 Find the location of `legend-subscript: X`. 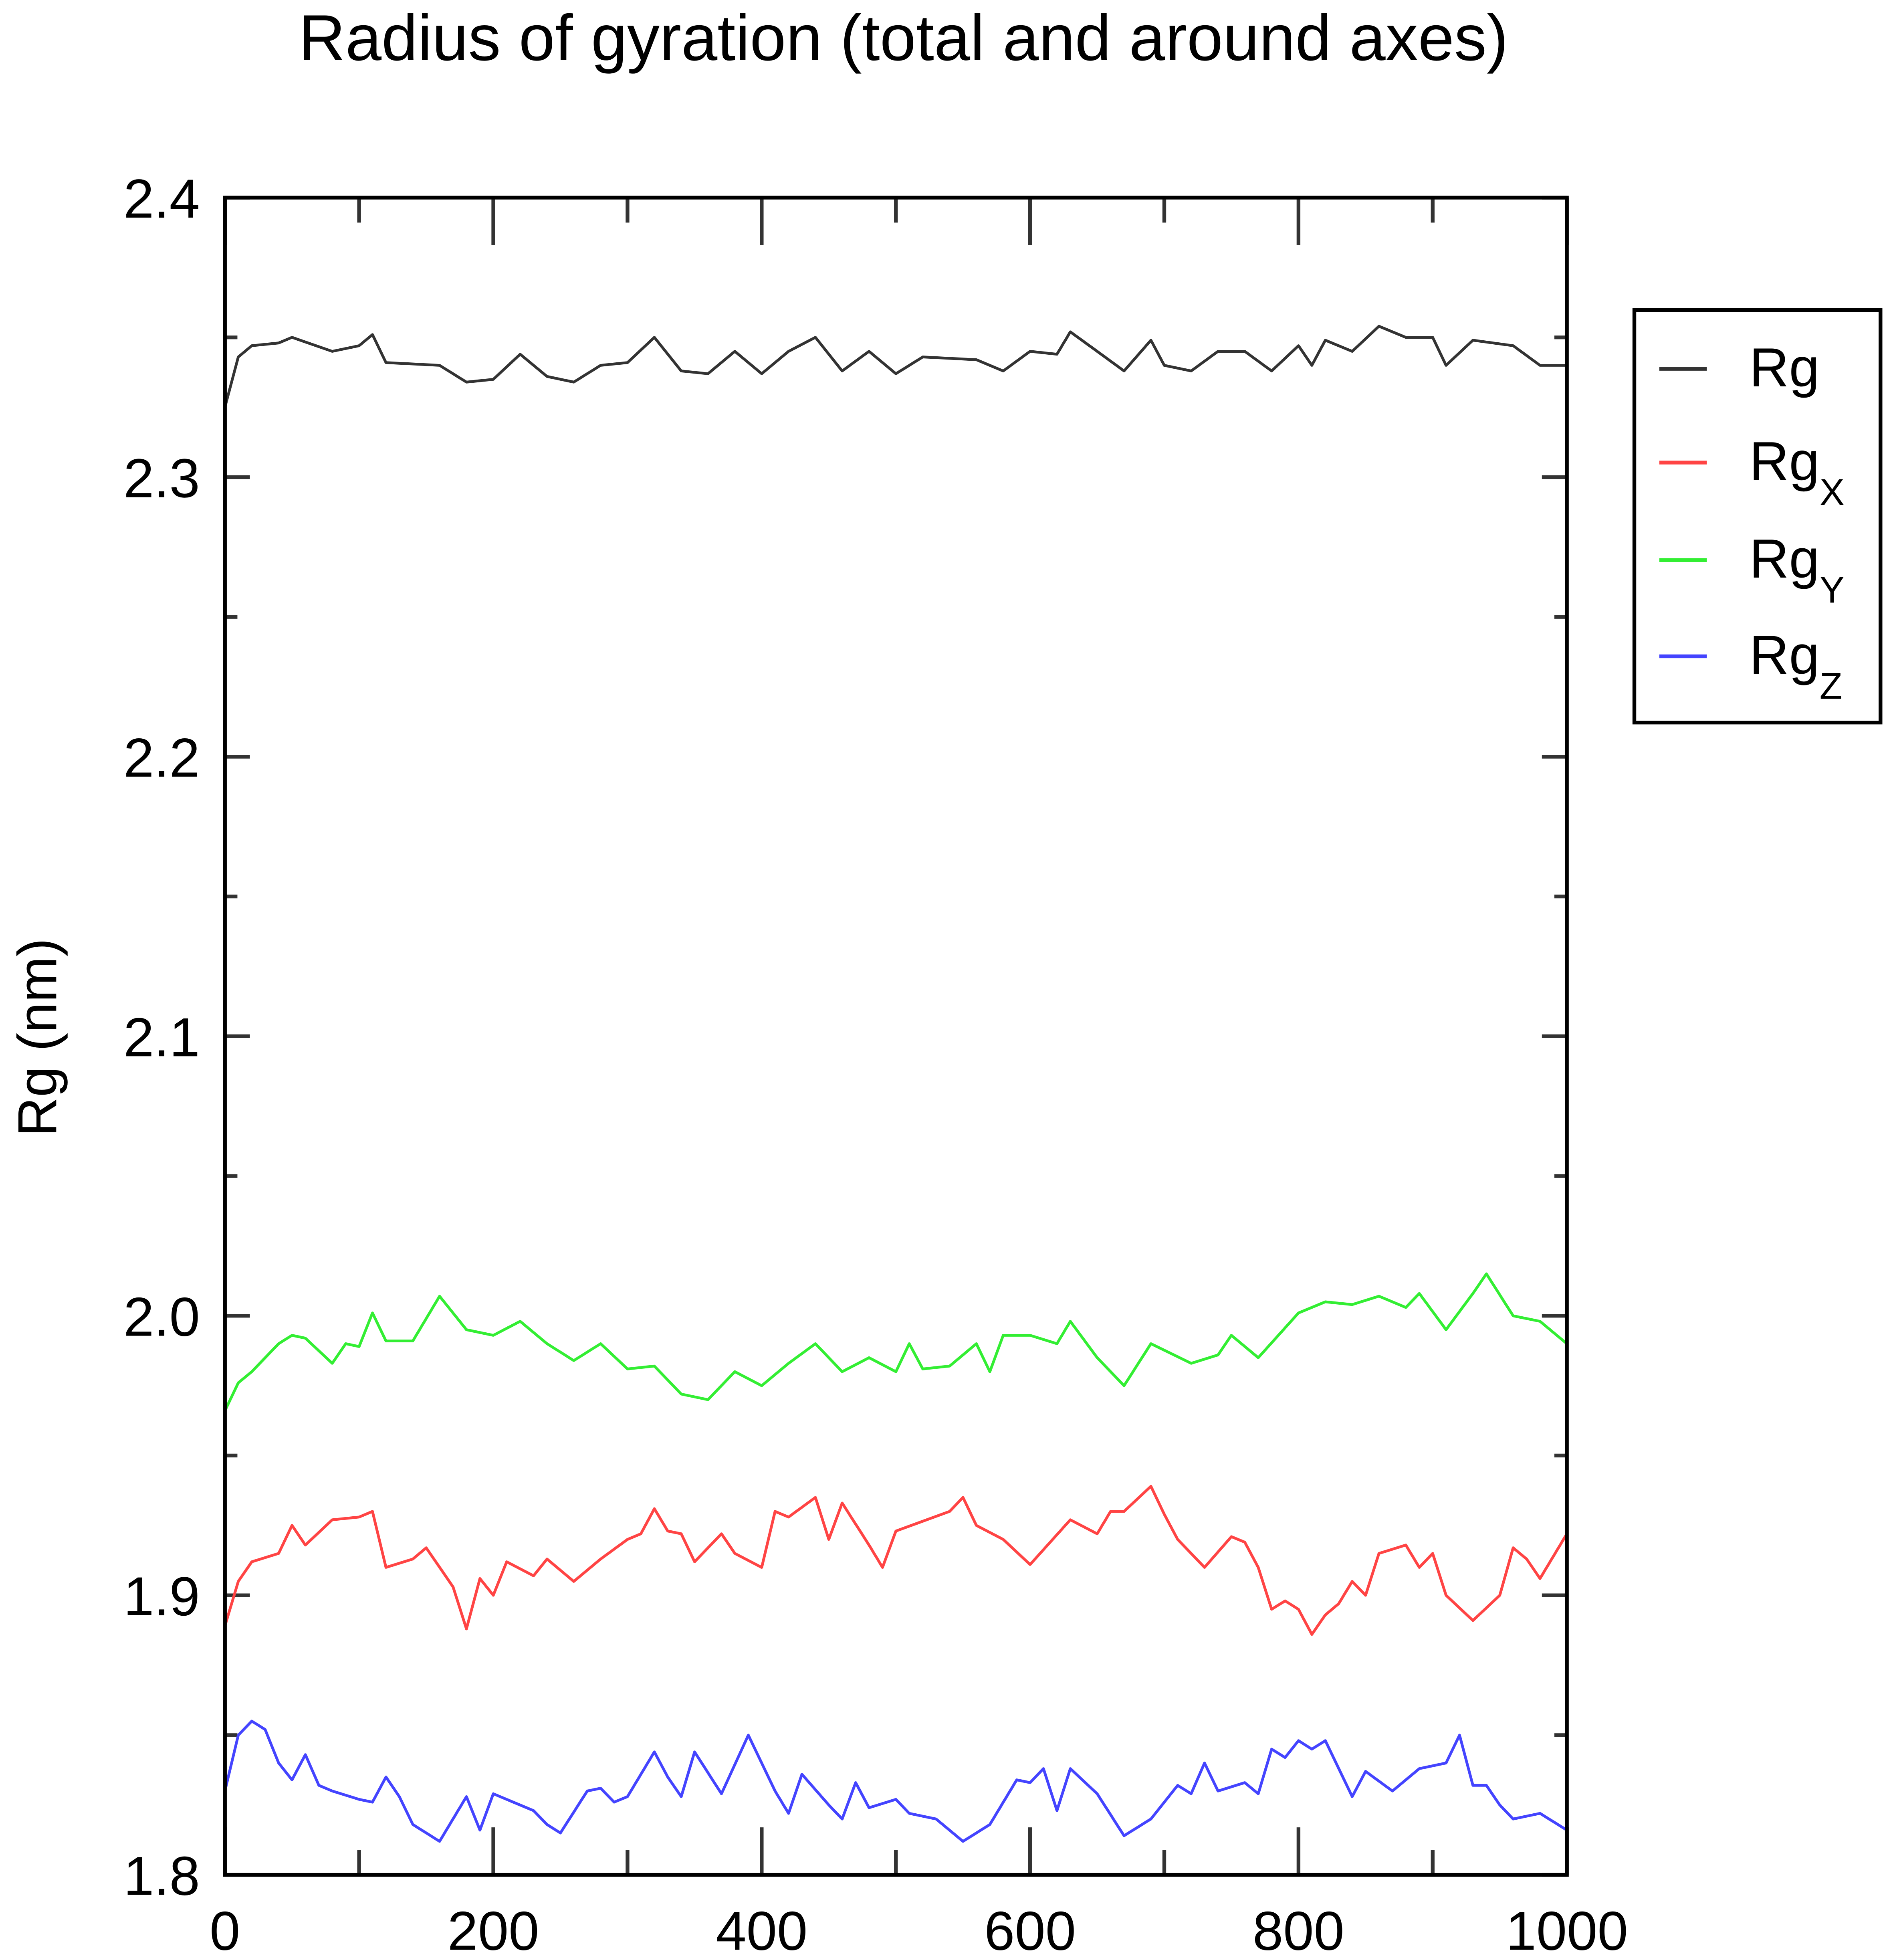

legend-subscript: X is located at coordinates (1832, 492).